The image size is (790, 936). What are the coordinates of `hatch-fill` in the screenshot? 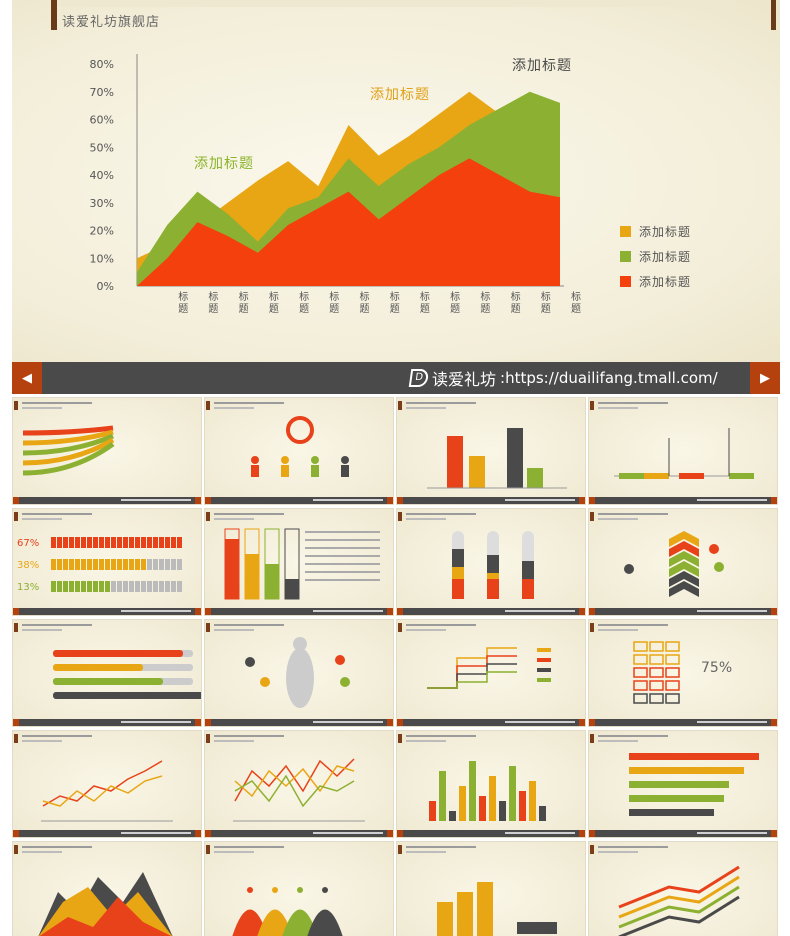 It's located at (292, 589).